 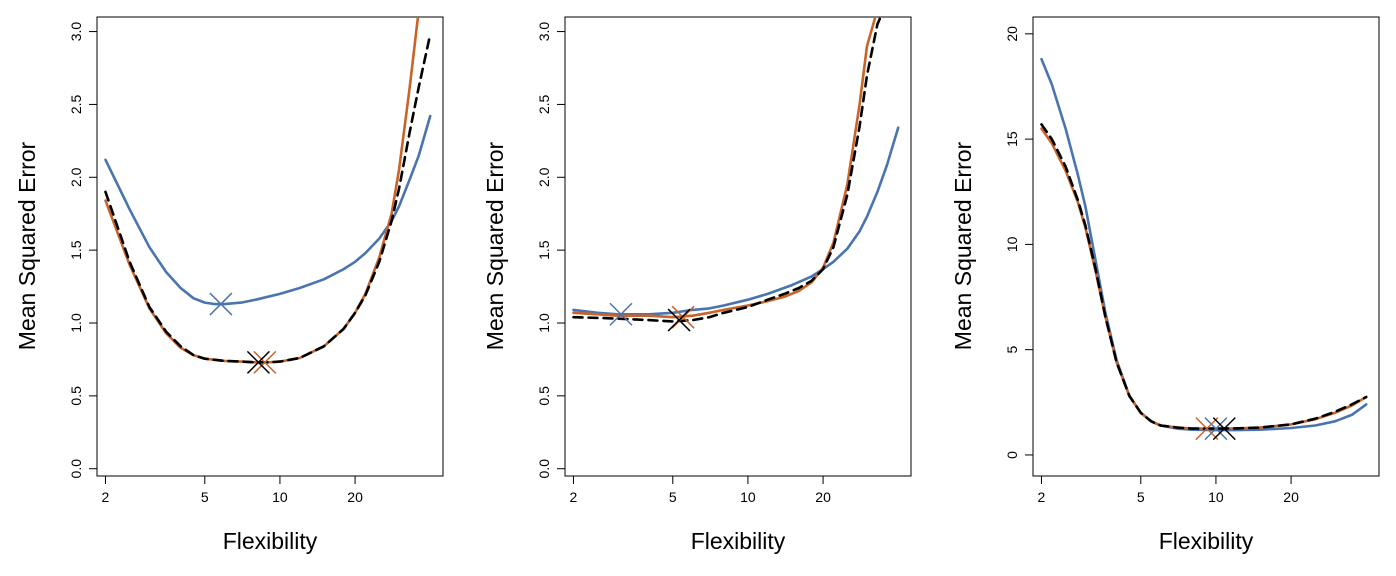 I want to click on y-tick-label: 15, so click(x=1012, y=139).